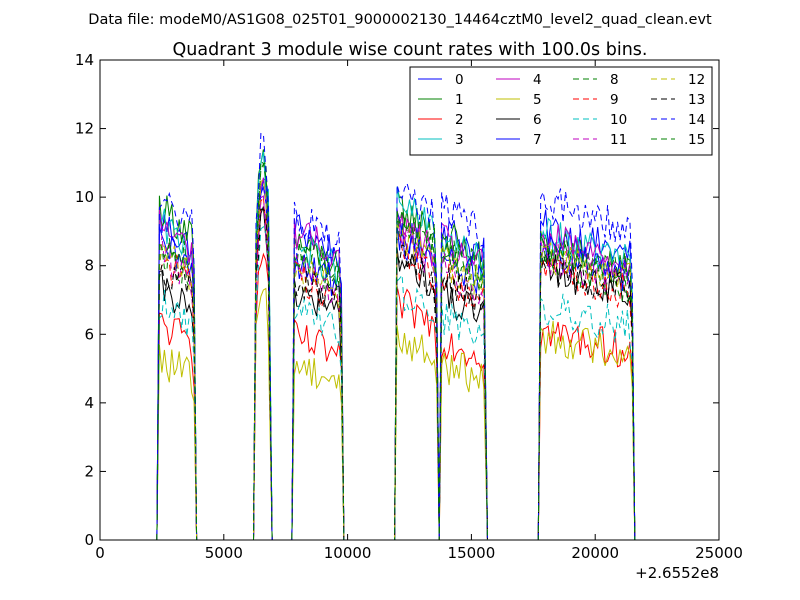 This screenshot has height=600, width=800. What do you see at coordinates (677, 573) in the screenshot?
I see `x-offset-label: +2.6552e8` at bounding box center [677, 573].